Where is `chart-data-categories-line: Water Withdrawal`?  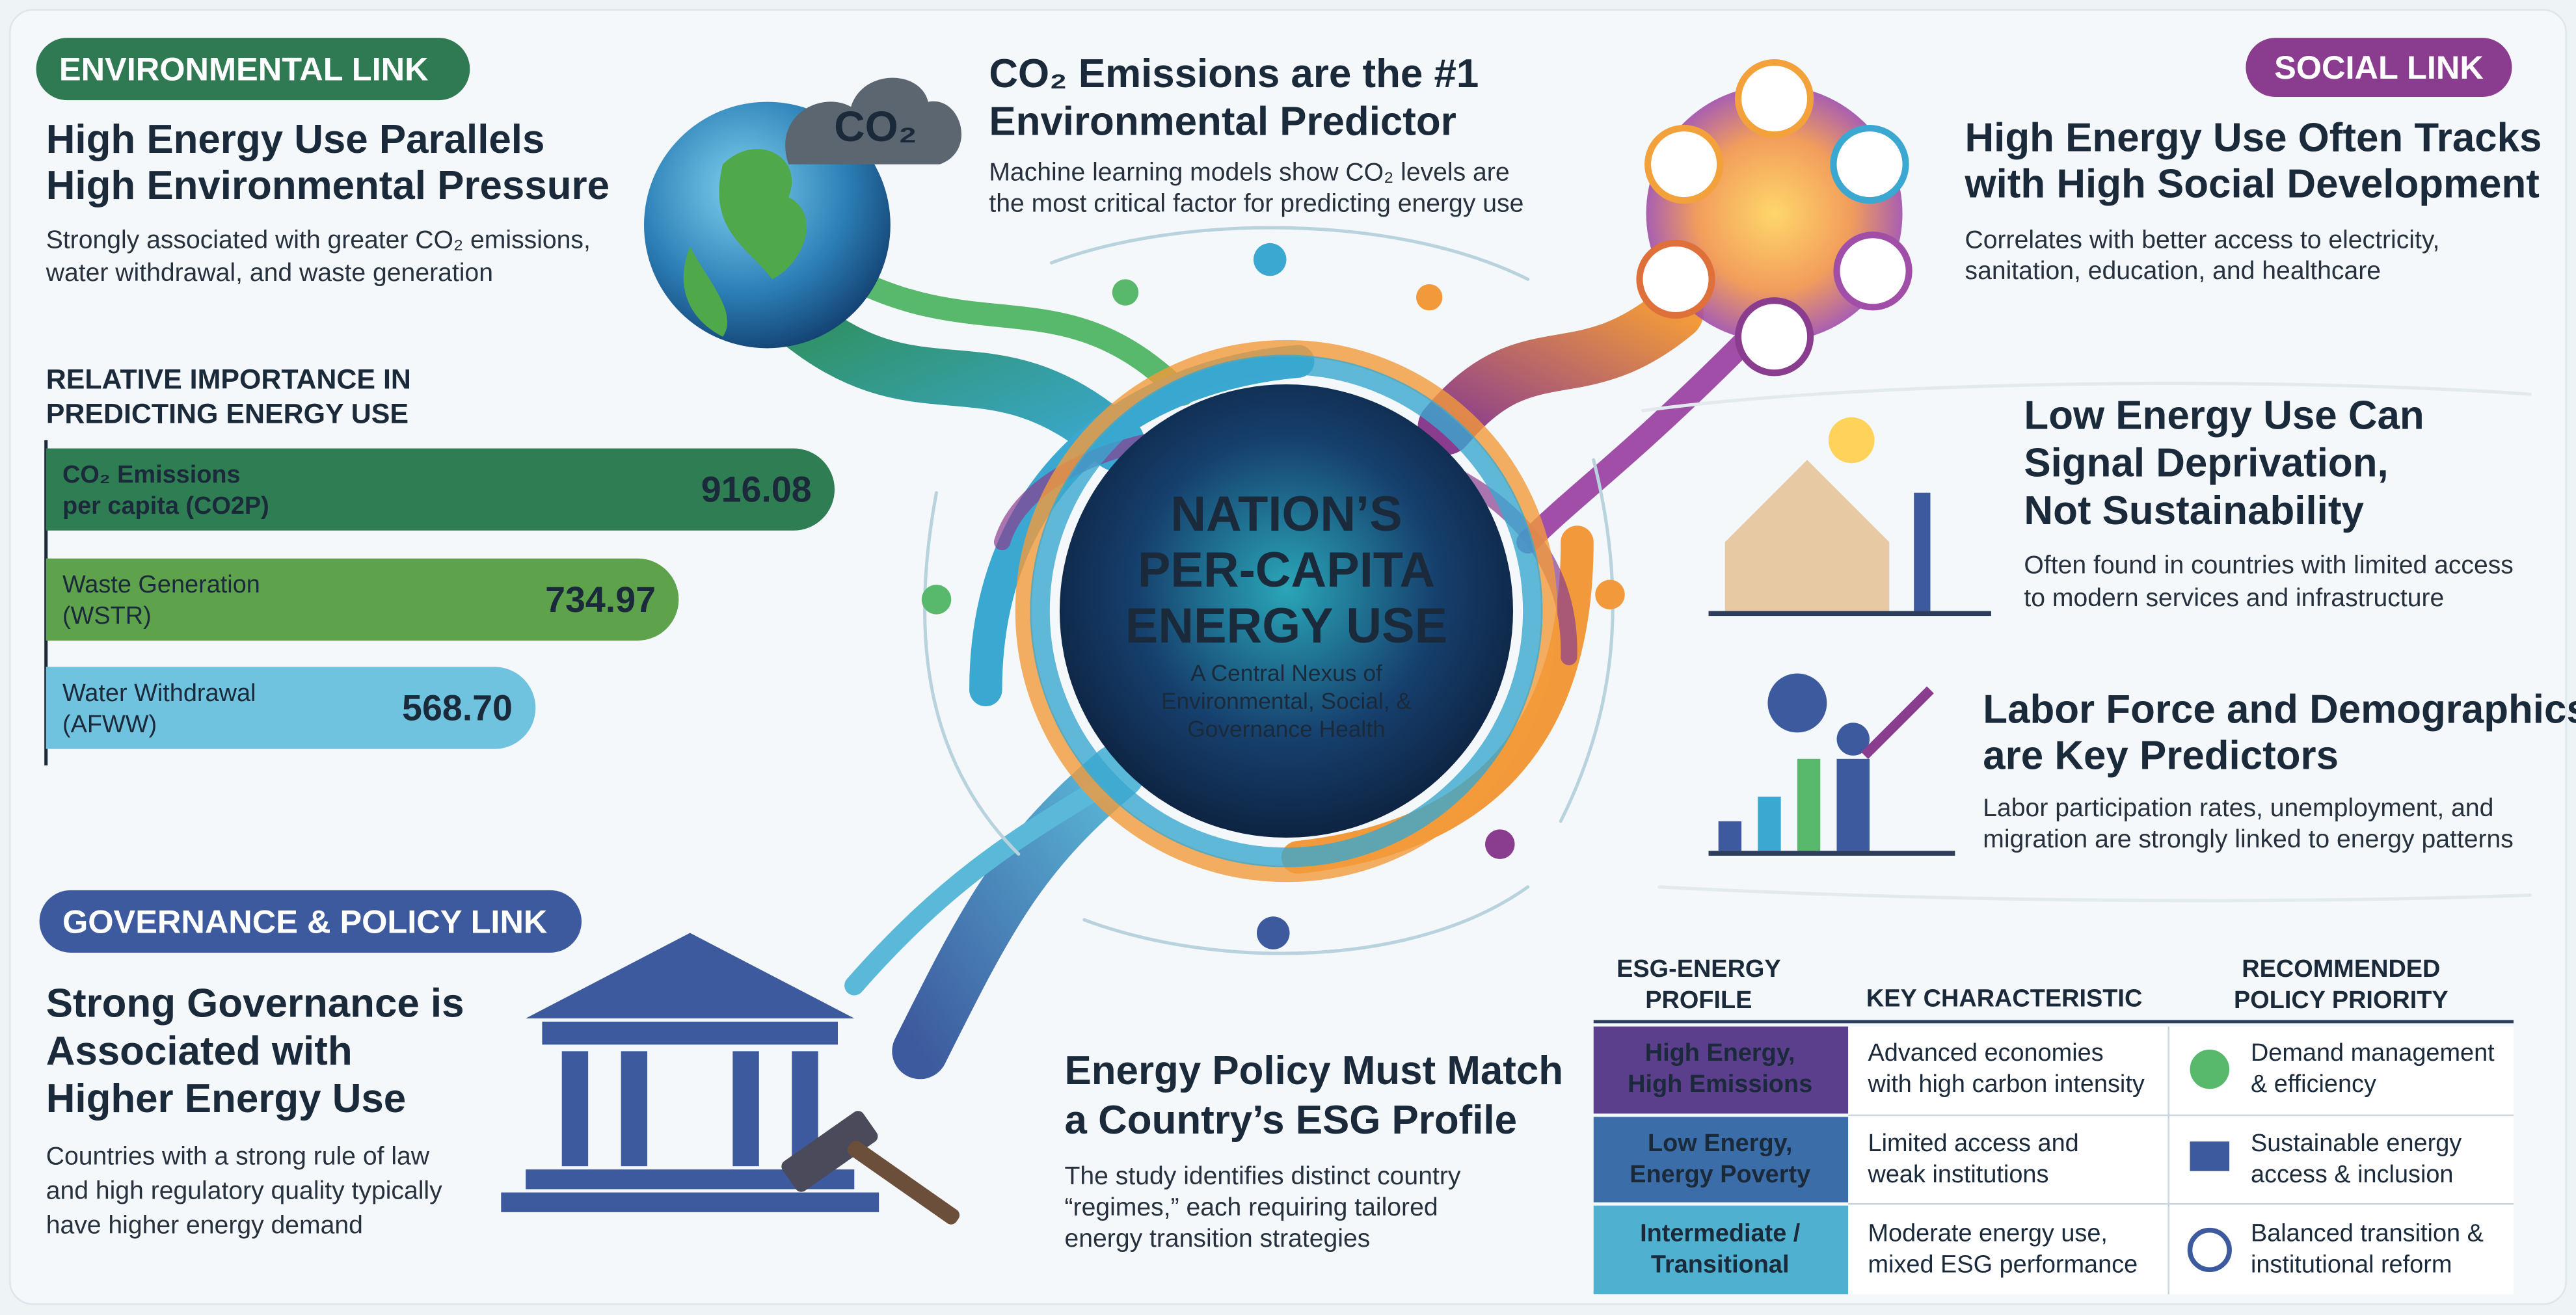
chart-data-categories-line: Water Withdrawal is located at coordinates (159, 693).